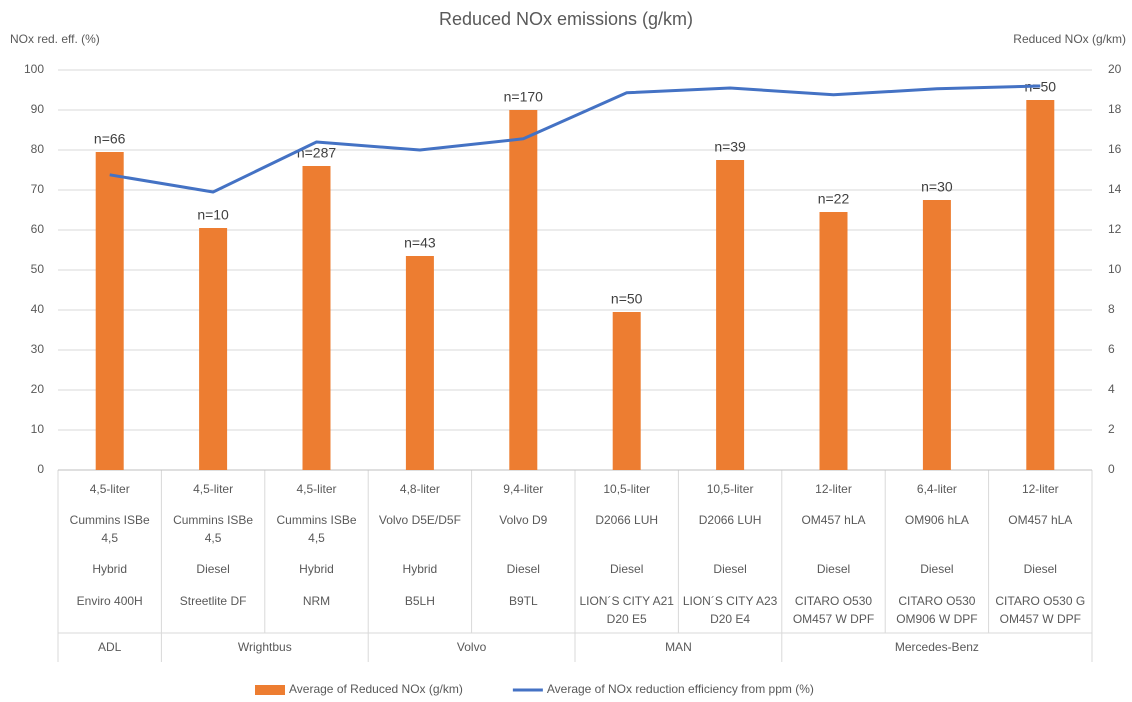 Image resolution: width=1132 pixels, height=702 pixels. What do you see at coordinates (40, 469) in the screenshot?
I see `y-tick-label: 0` at bounding box center [40, 469].